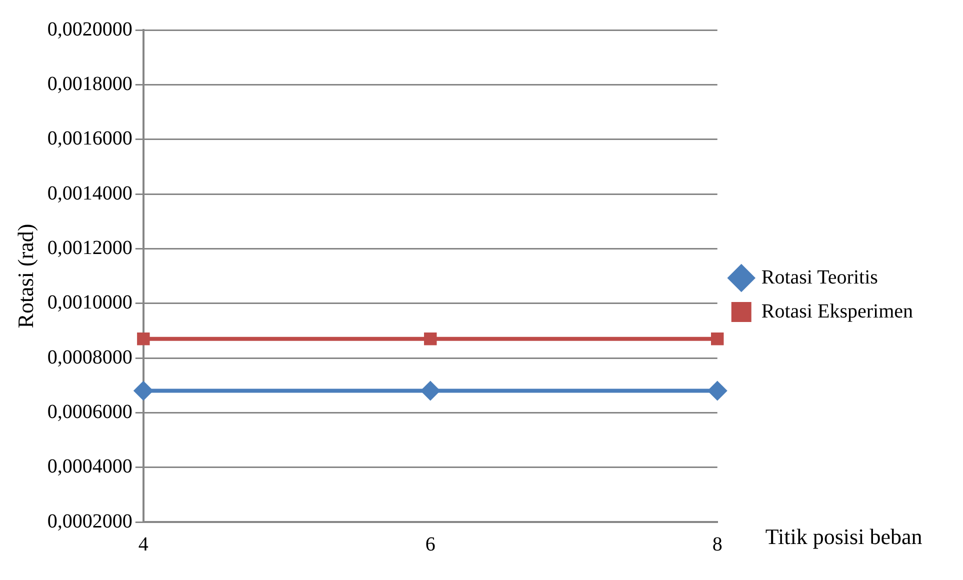 The image size is (963, 580). I want to click on y-tick-label: 0,0004000, so click(89, 467).